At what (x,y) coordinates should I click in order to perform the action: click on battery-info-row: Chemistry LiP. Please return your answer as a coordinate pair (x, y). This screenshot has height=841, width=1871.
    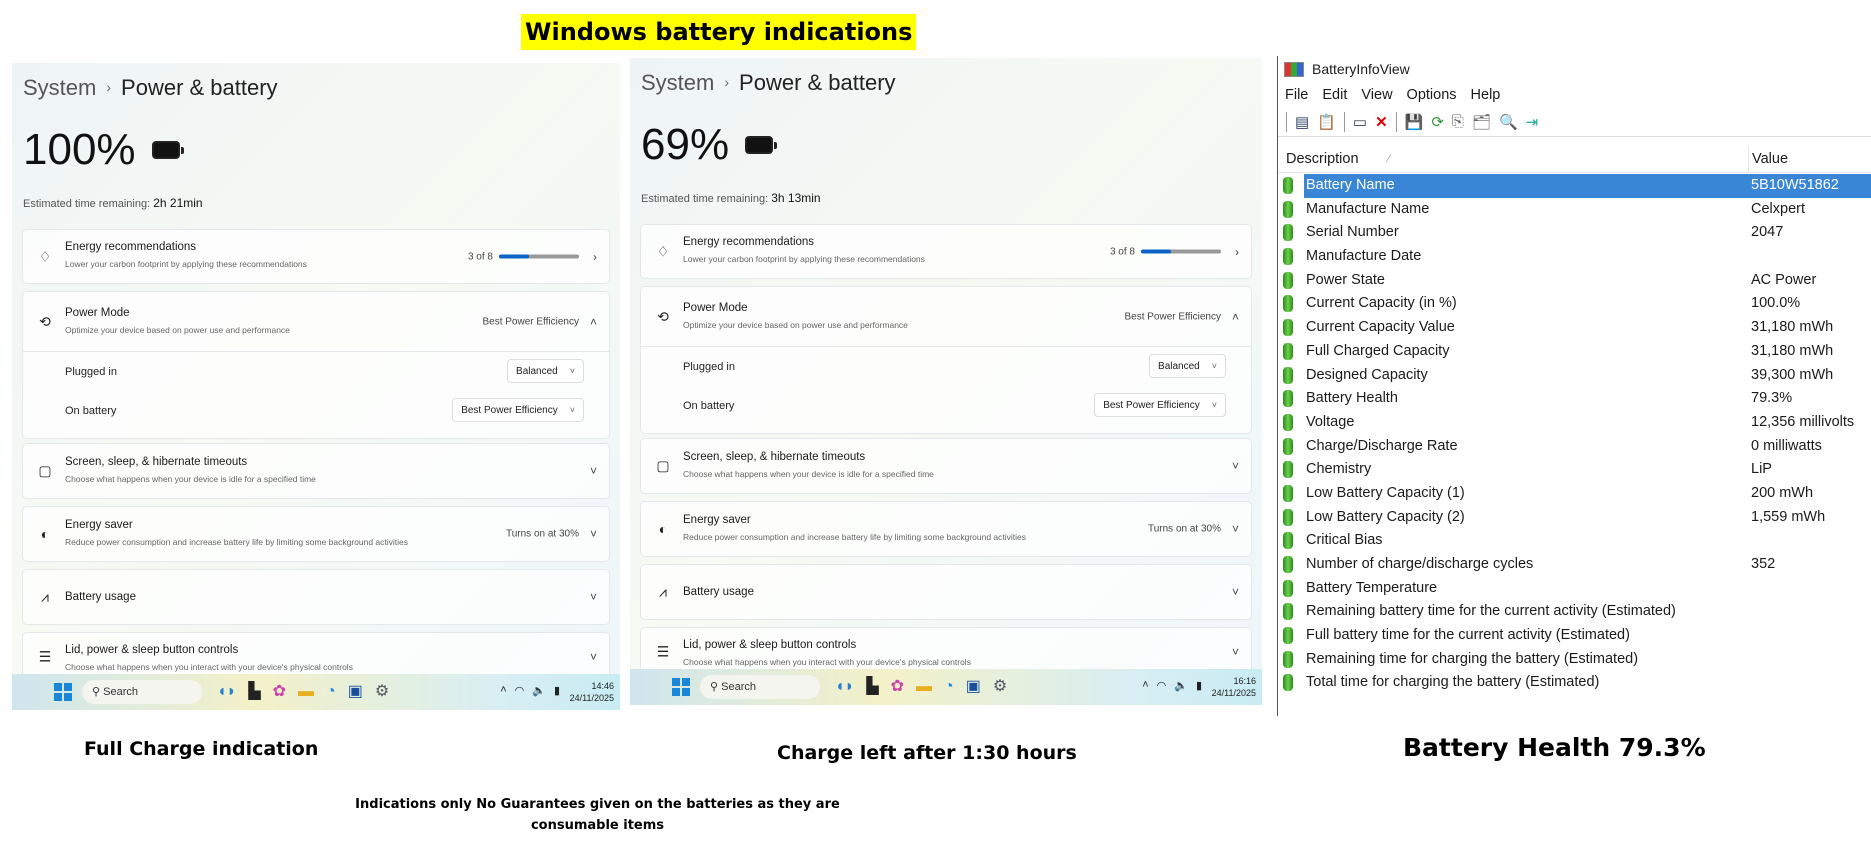
    Looking at the image, I should click on (1574, 470).